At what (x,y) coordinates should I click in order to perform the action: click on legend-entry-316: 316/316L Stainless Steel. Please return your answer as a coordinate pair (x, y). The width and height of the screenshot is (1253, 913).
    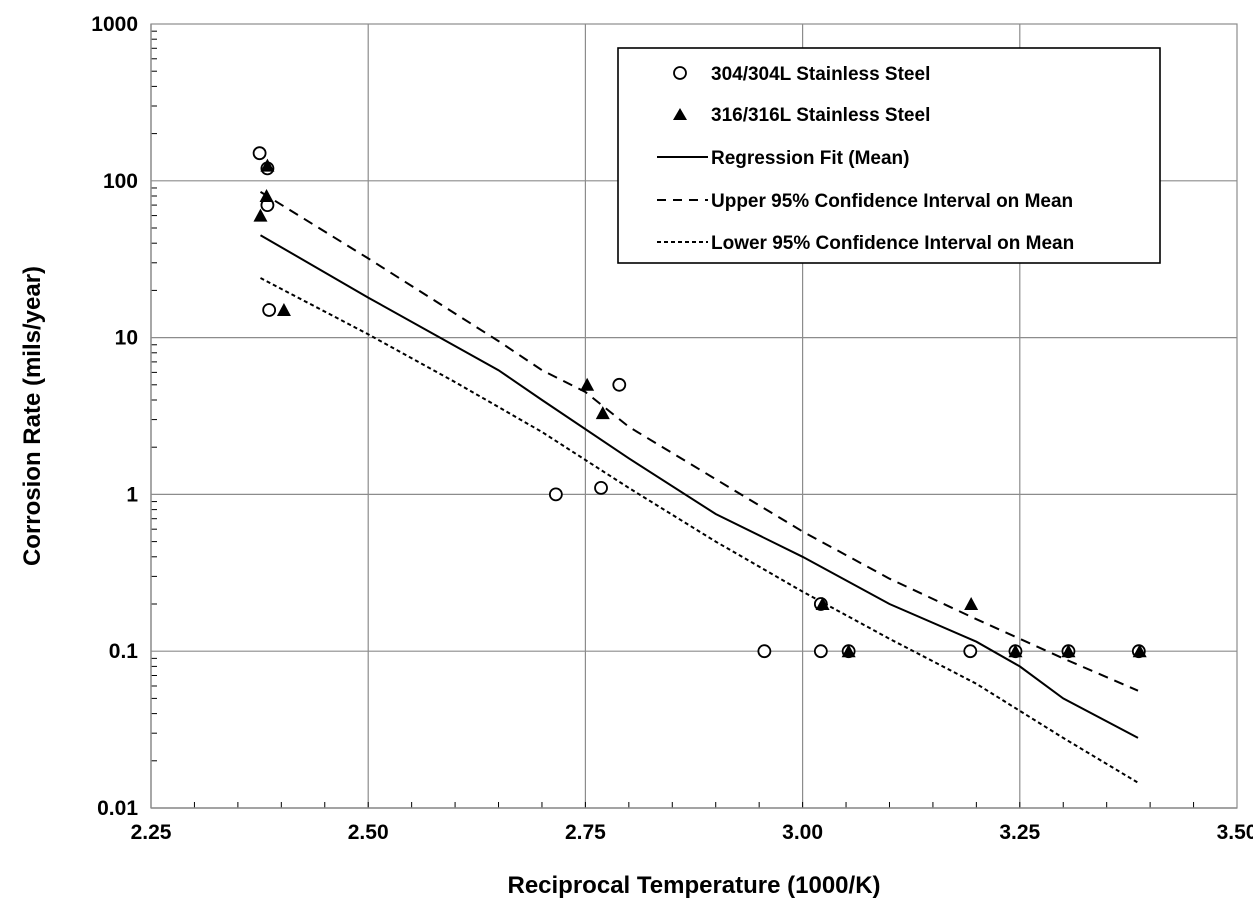
    Looking at the image, I should click on (801, 115).